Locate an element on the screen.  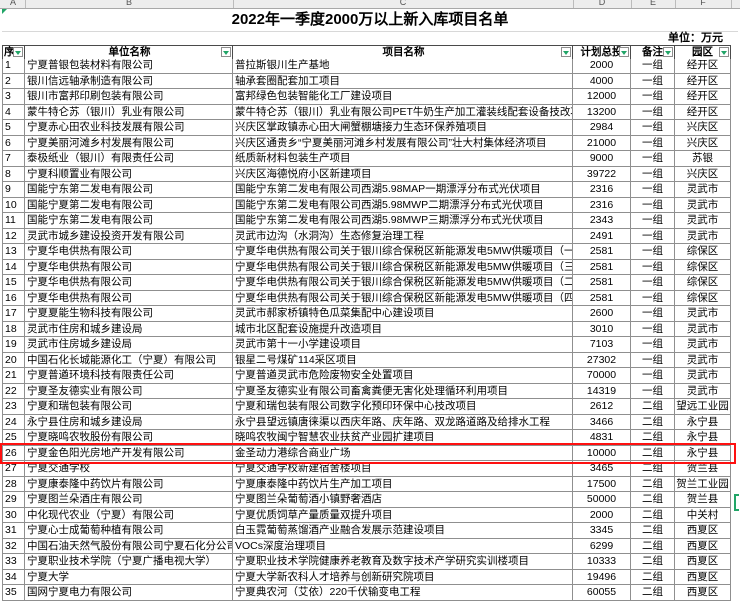
cell-company: 宁夏普银包装材料有限公司 is located at coordinates (129, 65).